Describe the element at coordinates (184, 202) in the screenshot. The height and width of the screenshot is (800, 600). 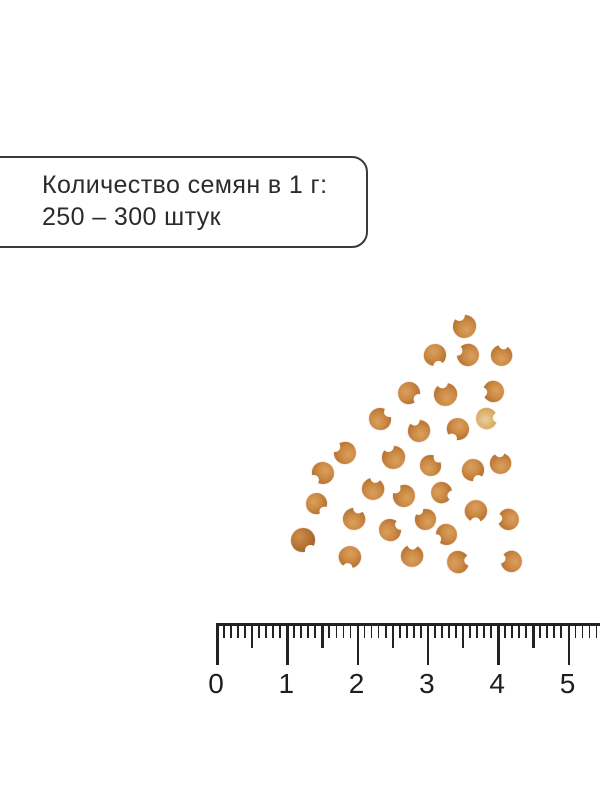
I see `seed-count-info-box: Количество семян в 1 г: 250 – 300 штук` at that location.